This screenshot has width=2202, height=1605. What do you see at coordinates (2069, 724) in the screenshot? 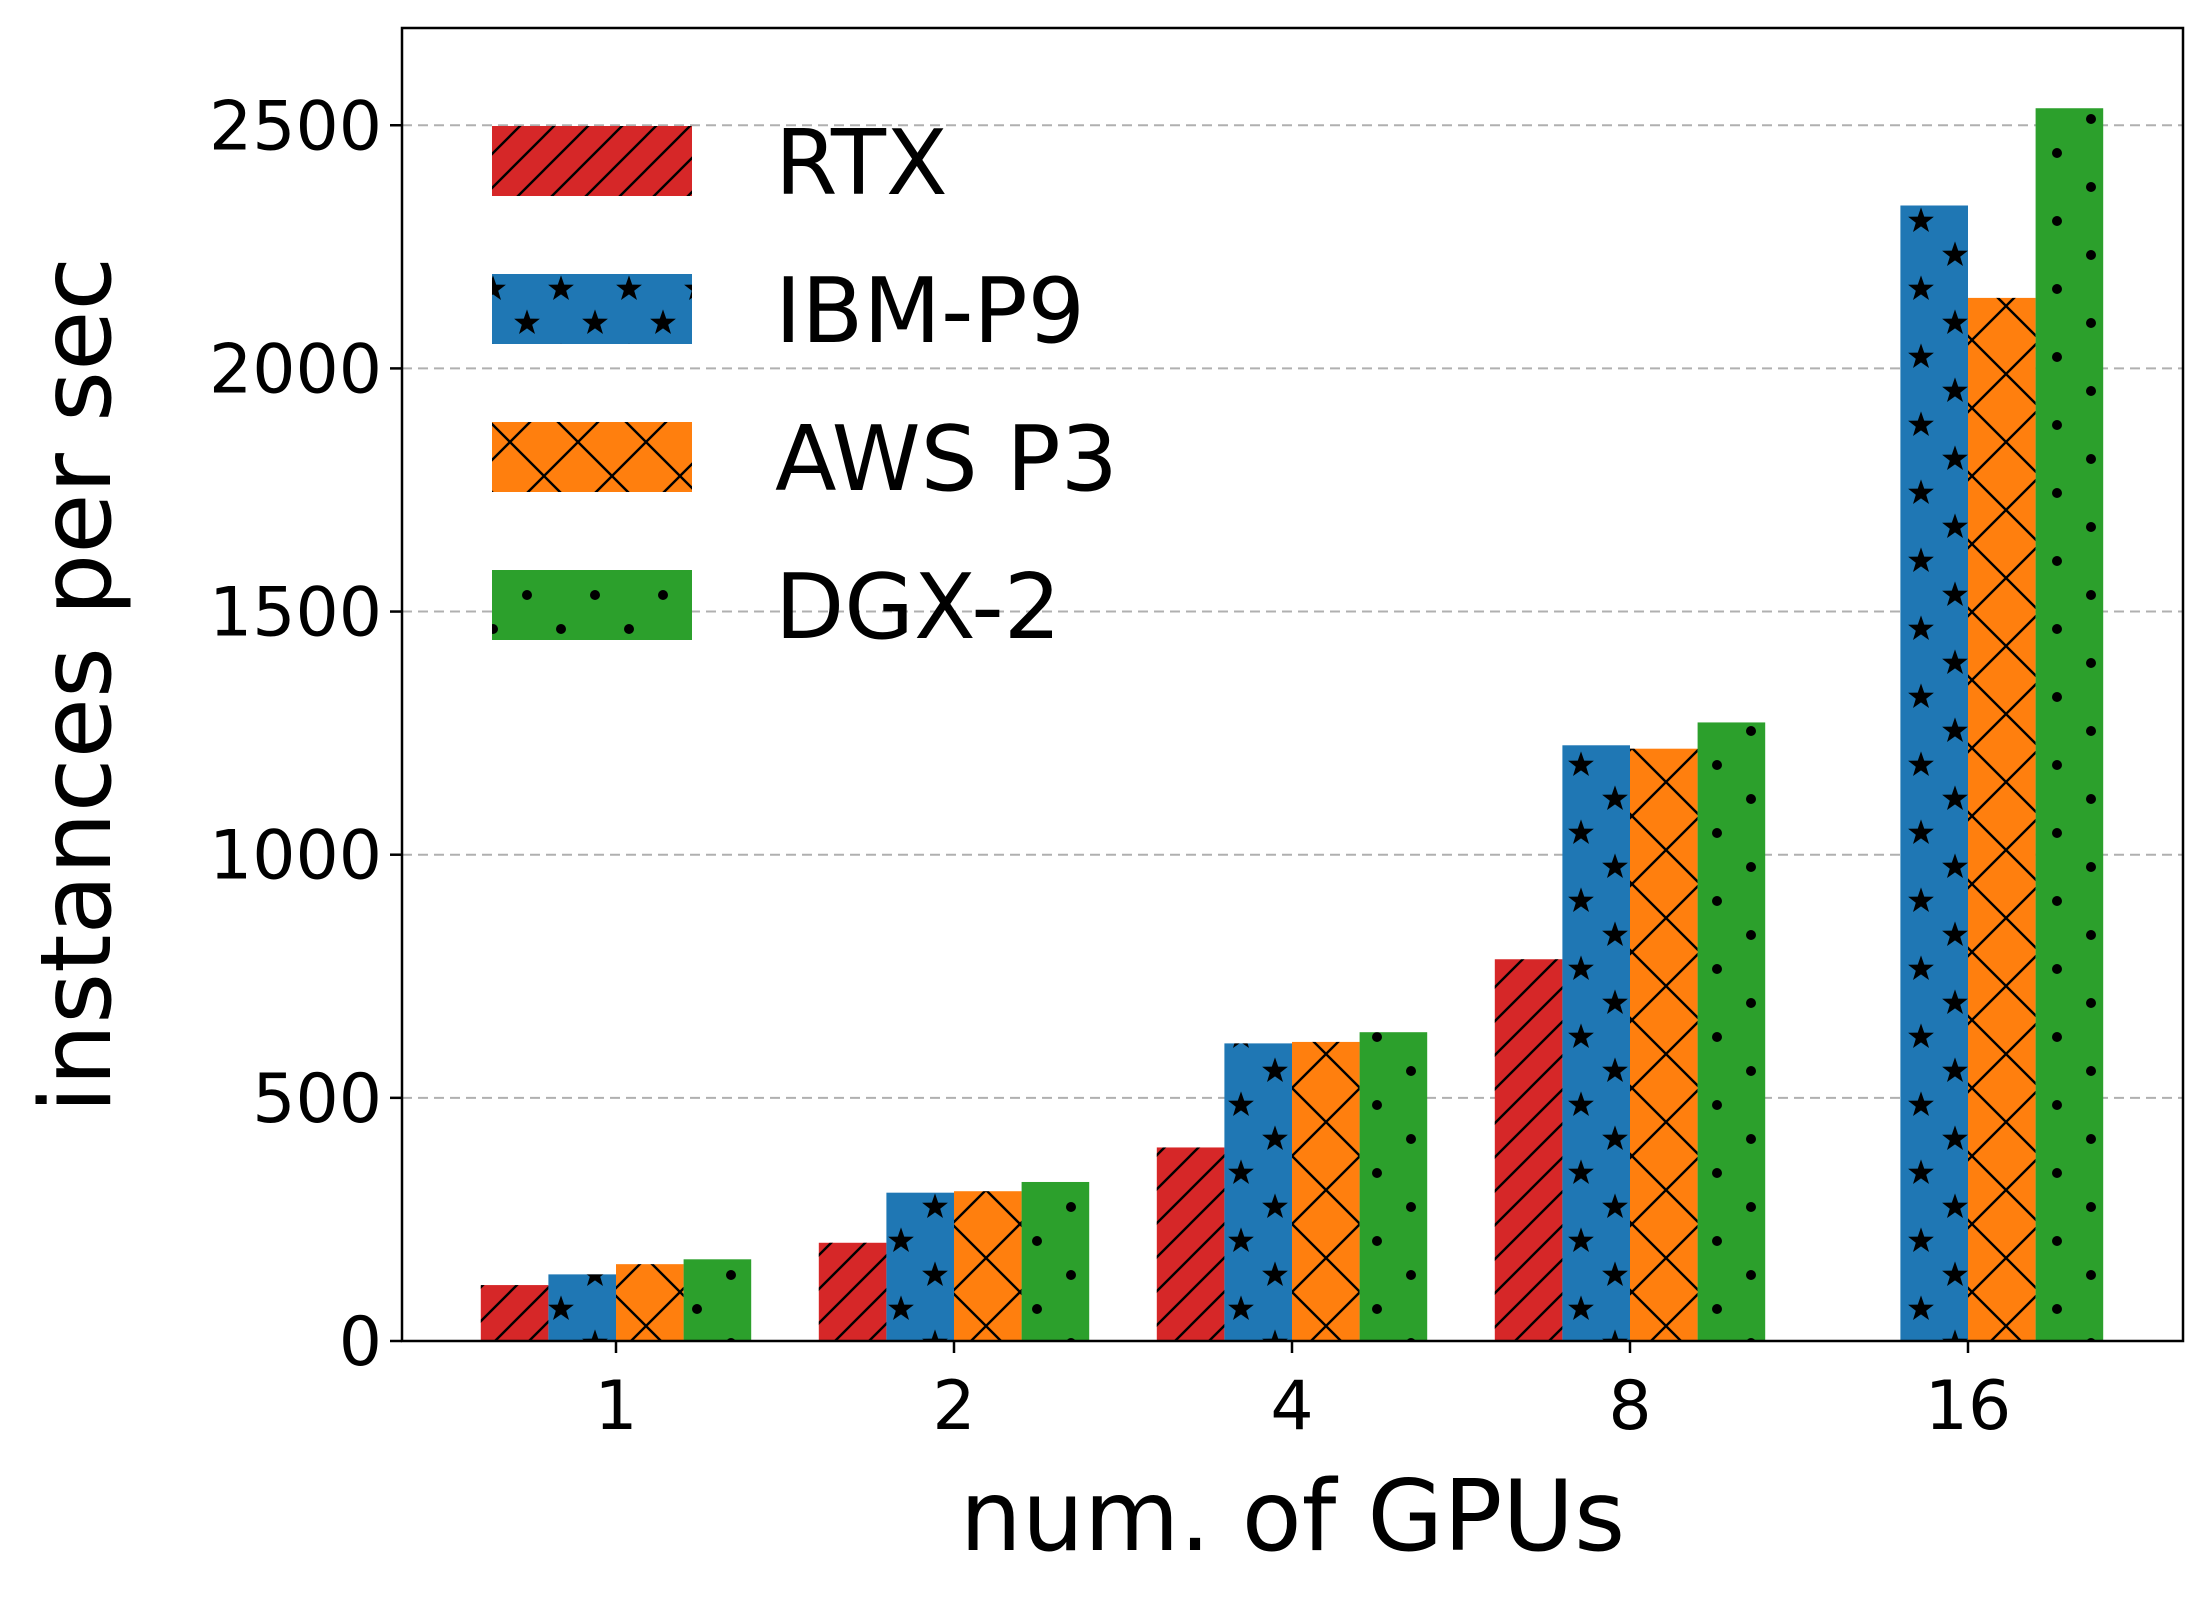
I see `bar-dgx-2-16-pattern` at bounding box center [2069, 724].